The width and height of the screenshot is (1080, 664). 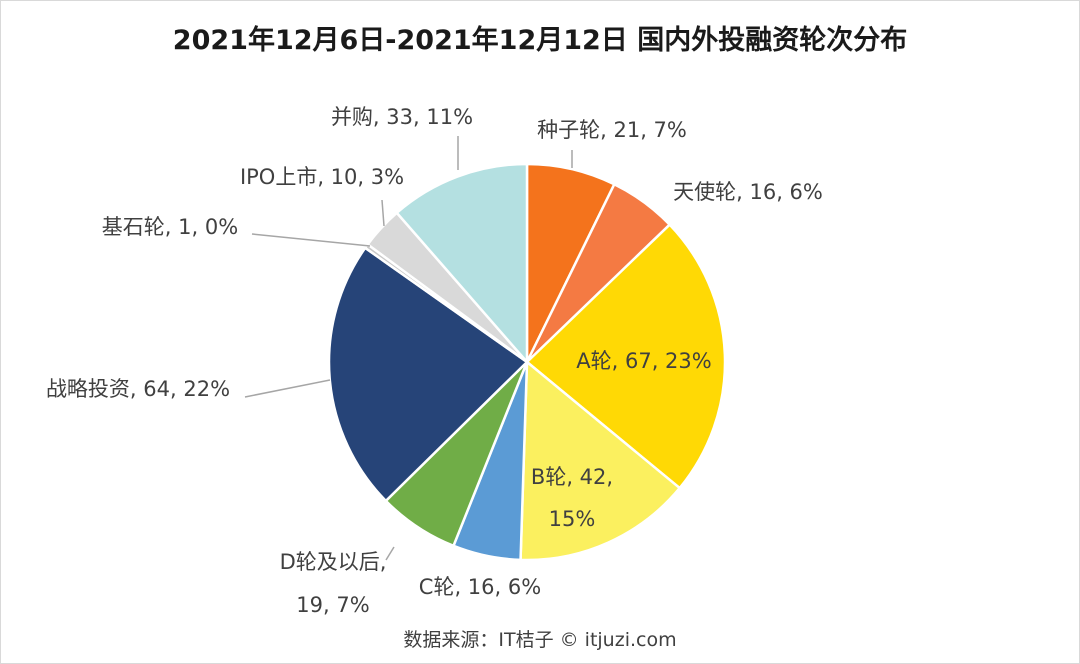 I want to click on slice-label-8: 基石轮, 1, 0%, so click(x=170, y=227).